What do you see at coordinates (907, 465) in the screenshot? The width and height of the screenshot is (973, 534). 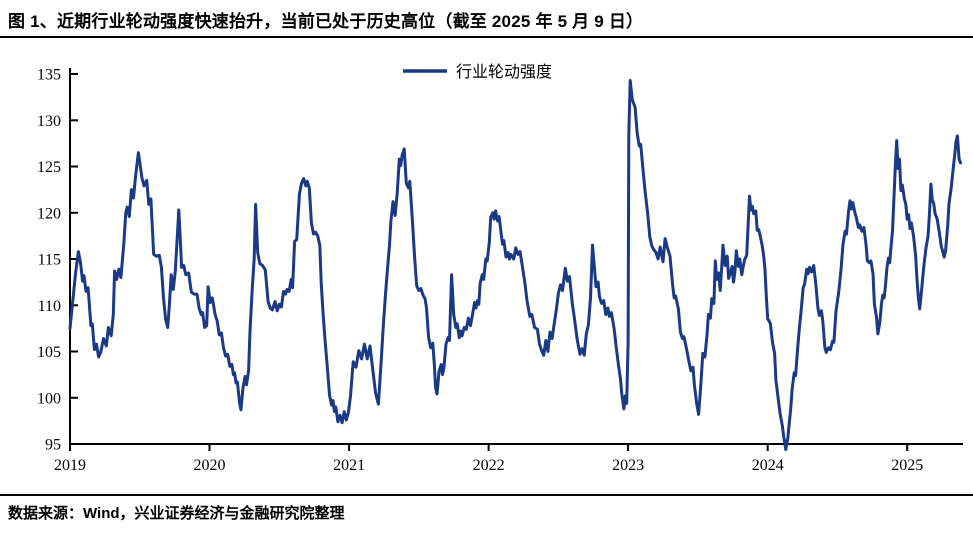 I see `x-axis-tick-label: 2025` at bounding box center [907, 465].